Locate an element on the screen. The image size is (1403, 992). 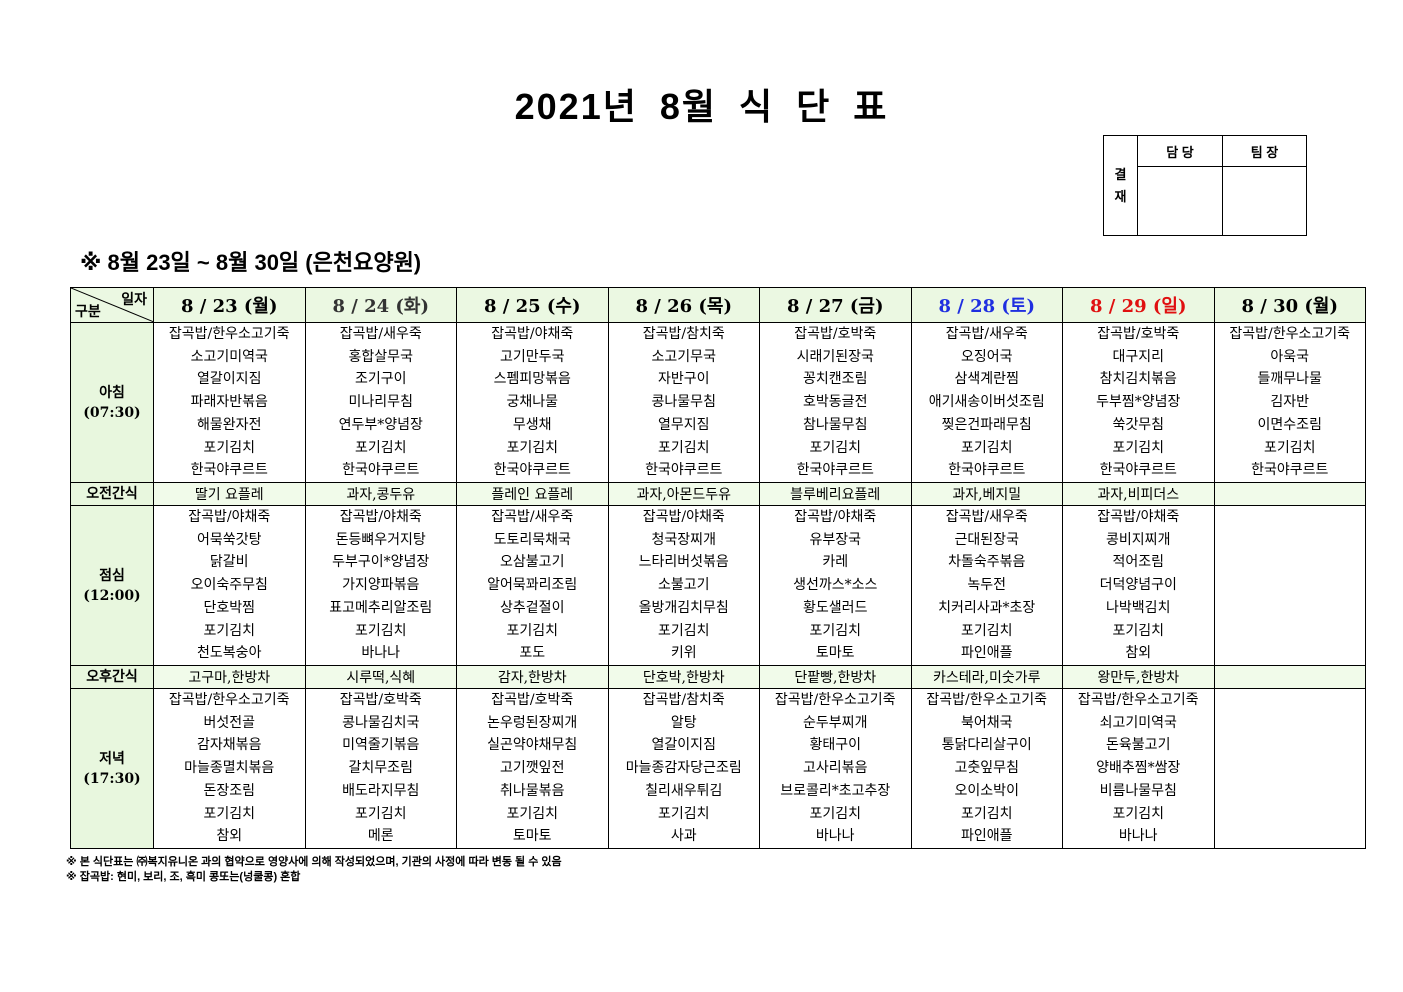
menu-cell: 플레인 요플레 is located at coordinates (532, 494).